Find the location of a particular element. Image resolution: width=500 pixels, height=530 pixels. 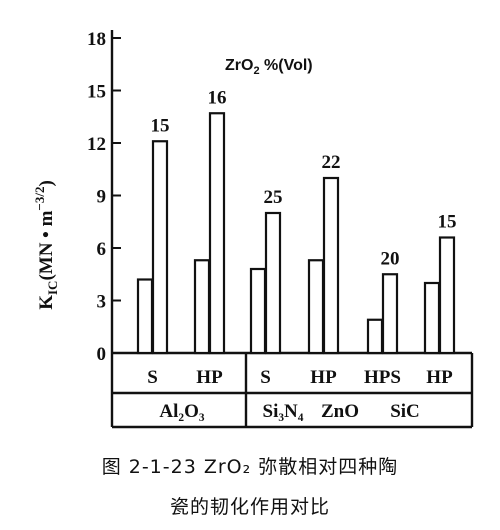

y-tick-label: 15 is located at coordinates (96, 92).